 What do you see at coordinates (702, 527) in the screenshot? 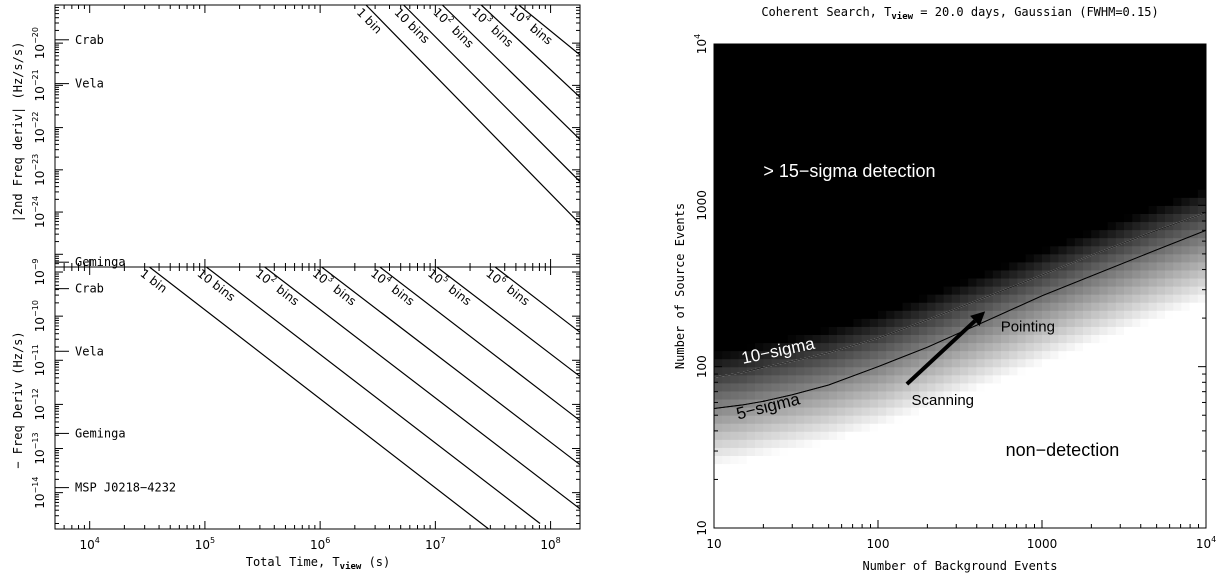
I see `y-tick-label: 10` at bounding box center [702, 527].